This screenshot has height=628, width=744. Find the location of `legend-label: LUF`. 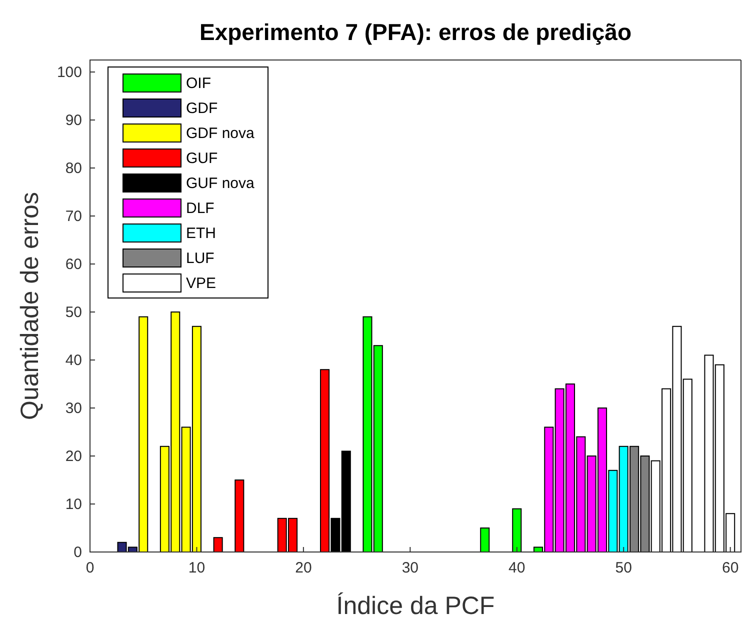

legend-label: LUF is located at coordinates (200, 258).